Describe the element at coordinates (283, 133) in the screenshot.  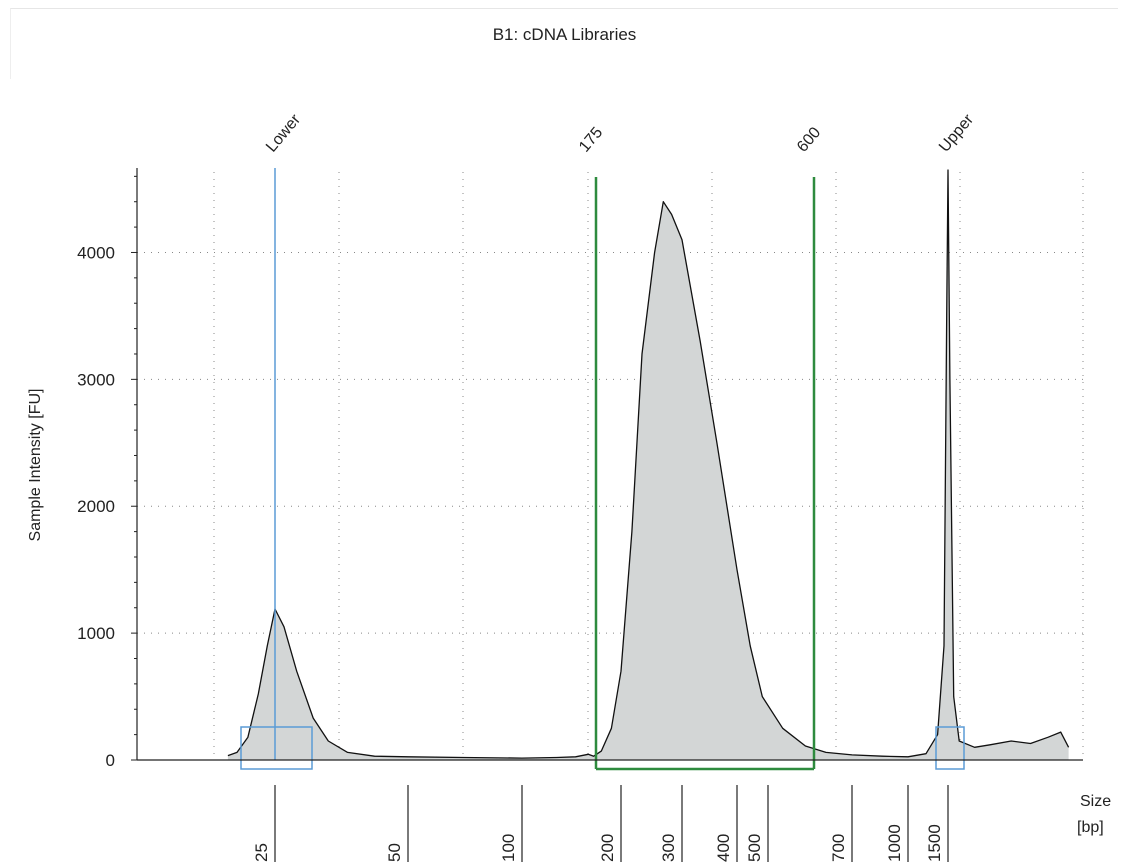
I see `marker-label: Lower` at that location.